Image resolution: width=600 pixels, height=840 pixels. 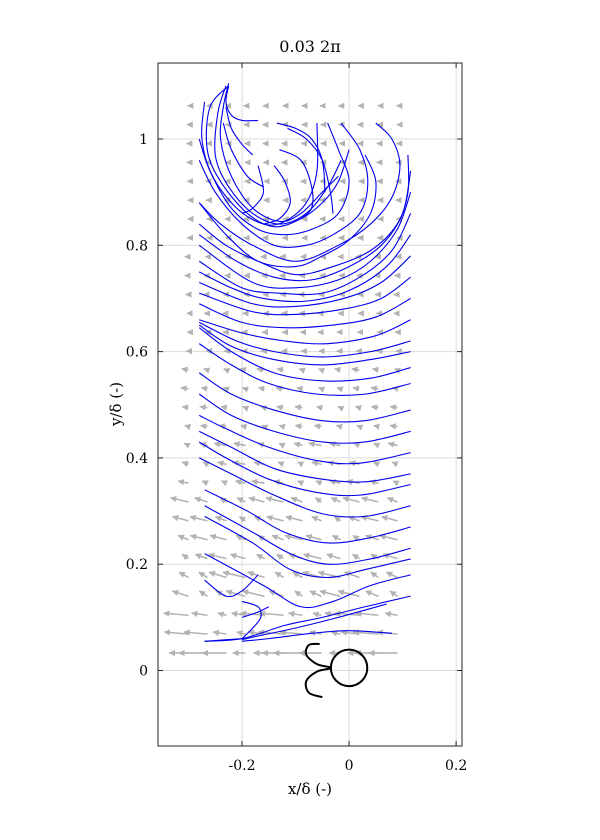 I want to click on x-tick-label: 0, so click(x=349, y=766).